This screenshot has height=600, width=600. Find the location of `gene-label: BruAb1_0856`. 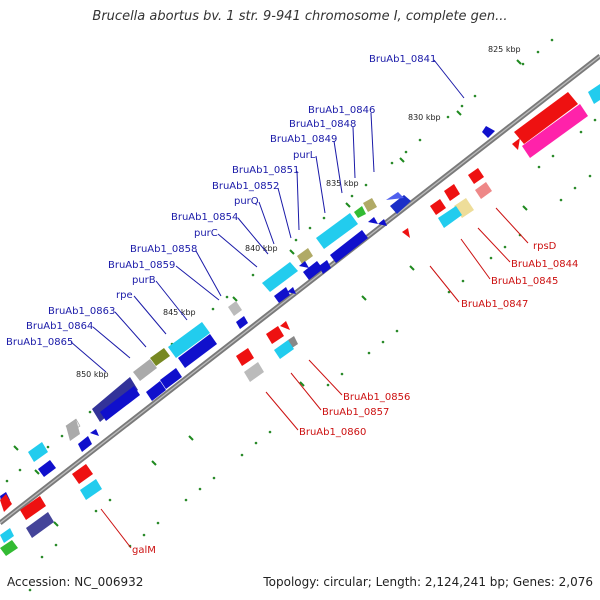

gene-label: BruAb1_0856 is located at coordinates (376, 397).